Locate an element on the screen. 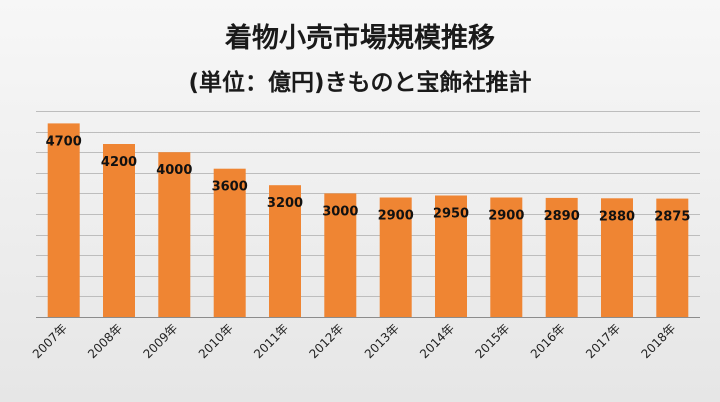  data-label: 2880 is located at coordinates (617, 216).